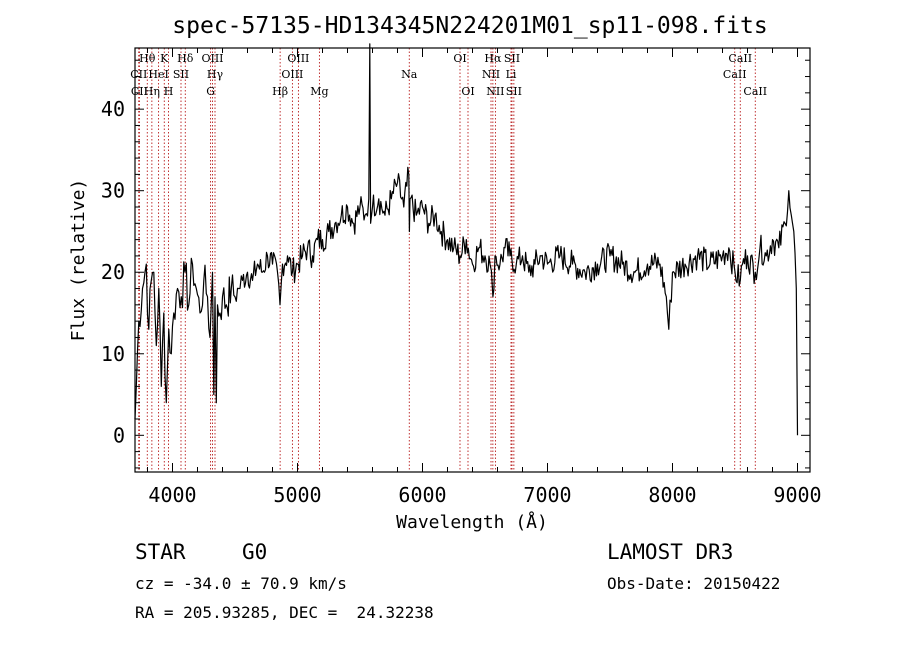 The width and height of the screenshot is (900, 649). Describe the element at coordinates (319, 91) in the screenshot. I see `spectral-line-label: Mg` at that location.